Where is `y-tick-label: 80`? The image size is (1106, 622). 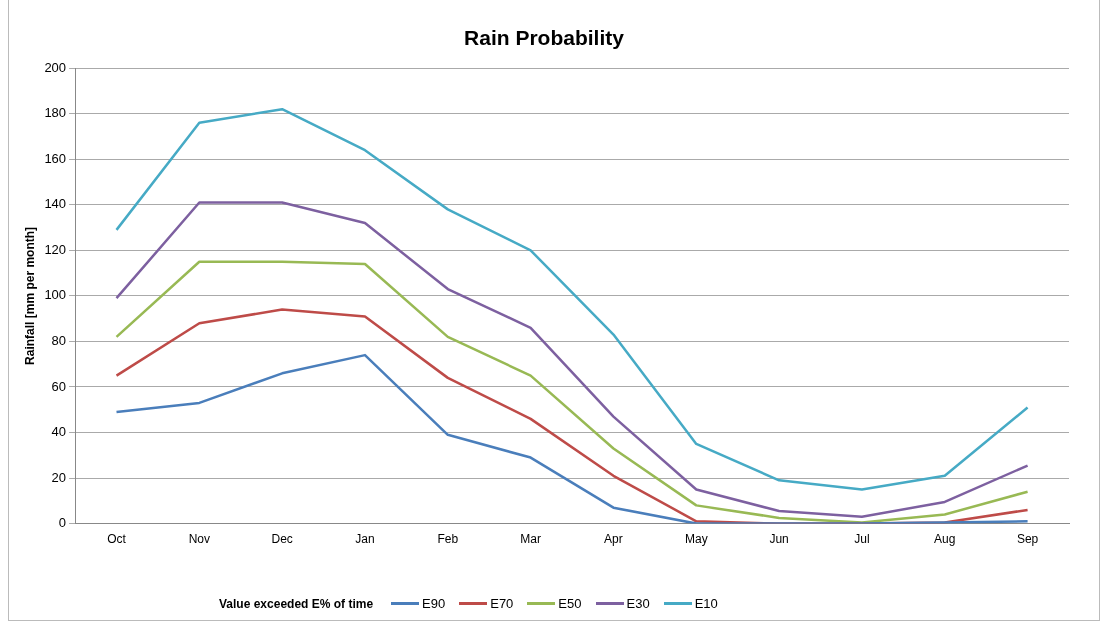 y-tick-label: 80 is located at coordinates (59, 341).